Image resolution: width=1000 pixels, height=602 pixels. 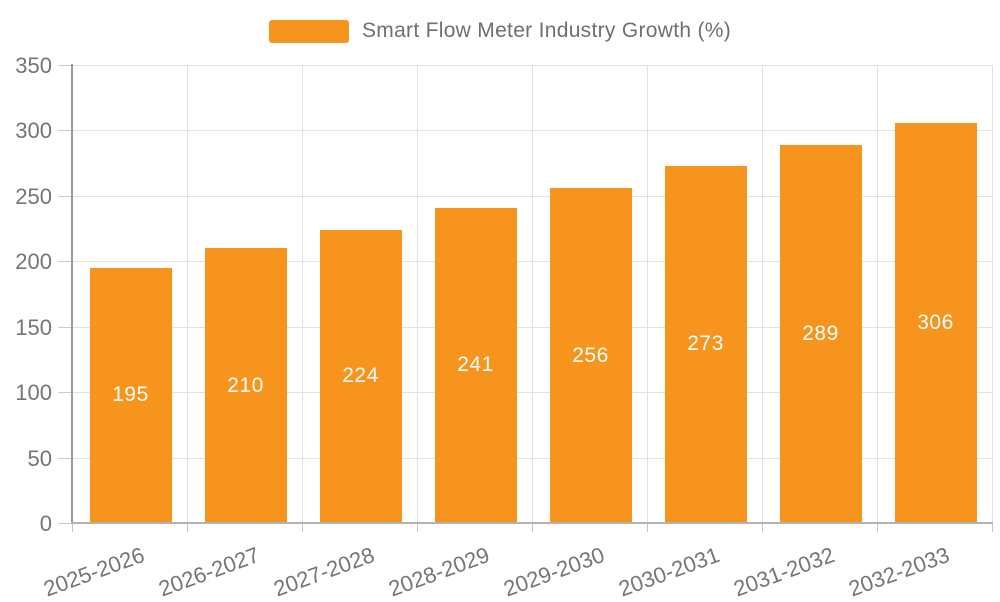 I want to click on bar-value-label: 224, so click(x=360, y=376).